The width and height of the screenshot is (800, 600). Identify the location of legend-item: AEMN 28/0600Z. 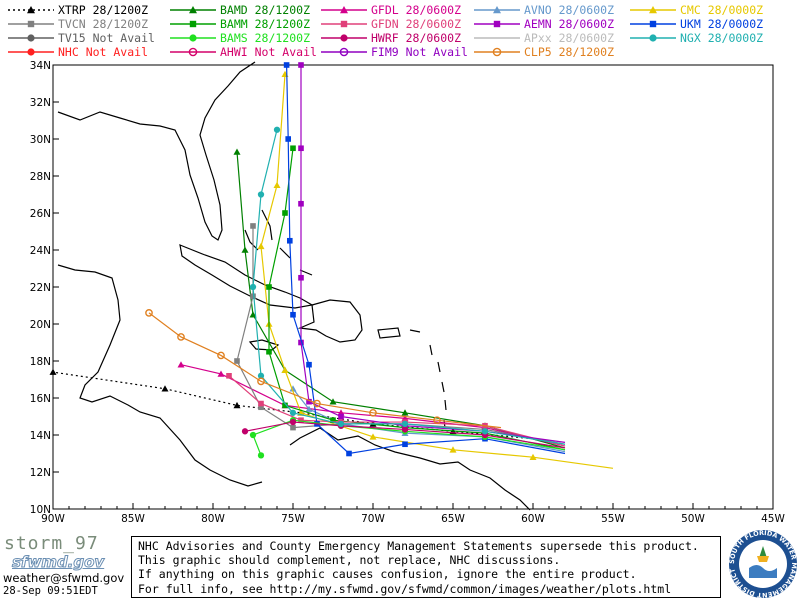
(543, 24).